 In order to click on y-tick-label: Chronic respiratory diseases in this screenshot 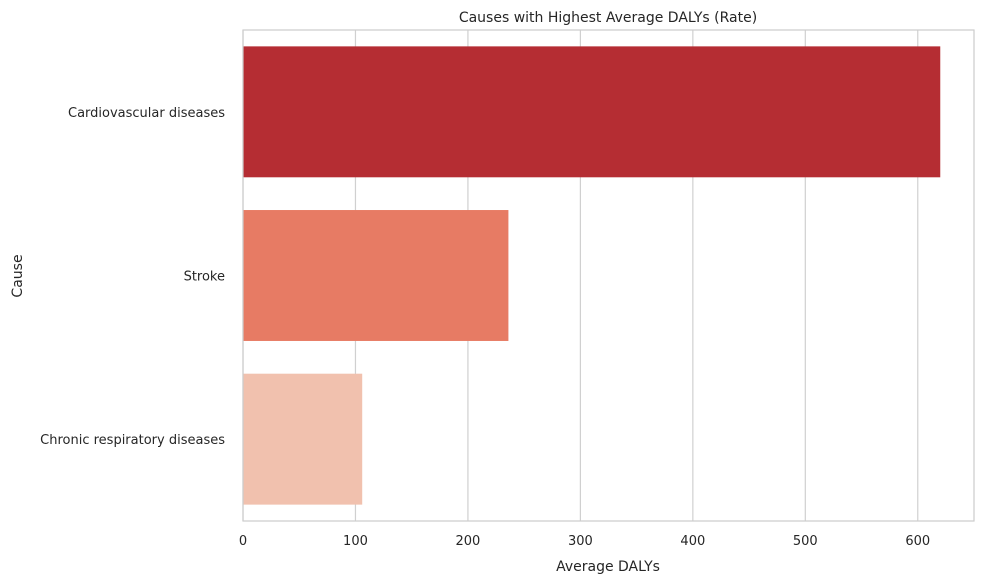, I will do `click(132, 440)`.